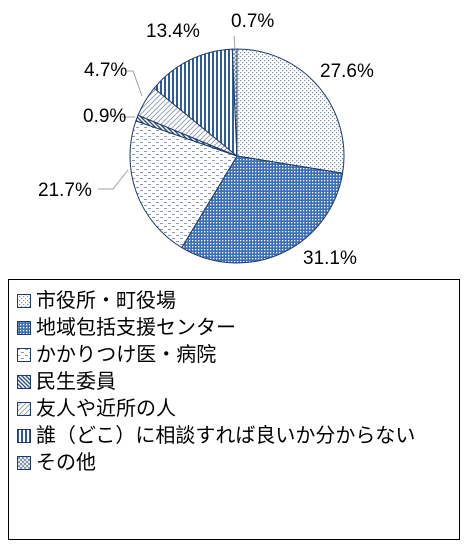  Describe the element at coordinates (234, 354) in the screenshot. I see `legend-item-3: かかりつけ医・病院` at that location.